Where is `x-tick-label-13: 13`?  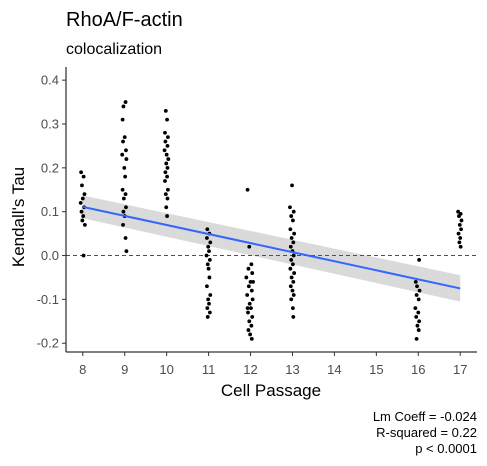 x-tick-label-13: 13 is located at coordinates (292, 369).